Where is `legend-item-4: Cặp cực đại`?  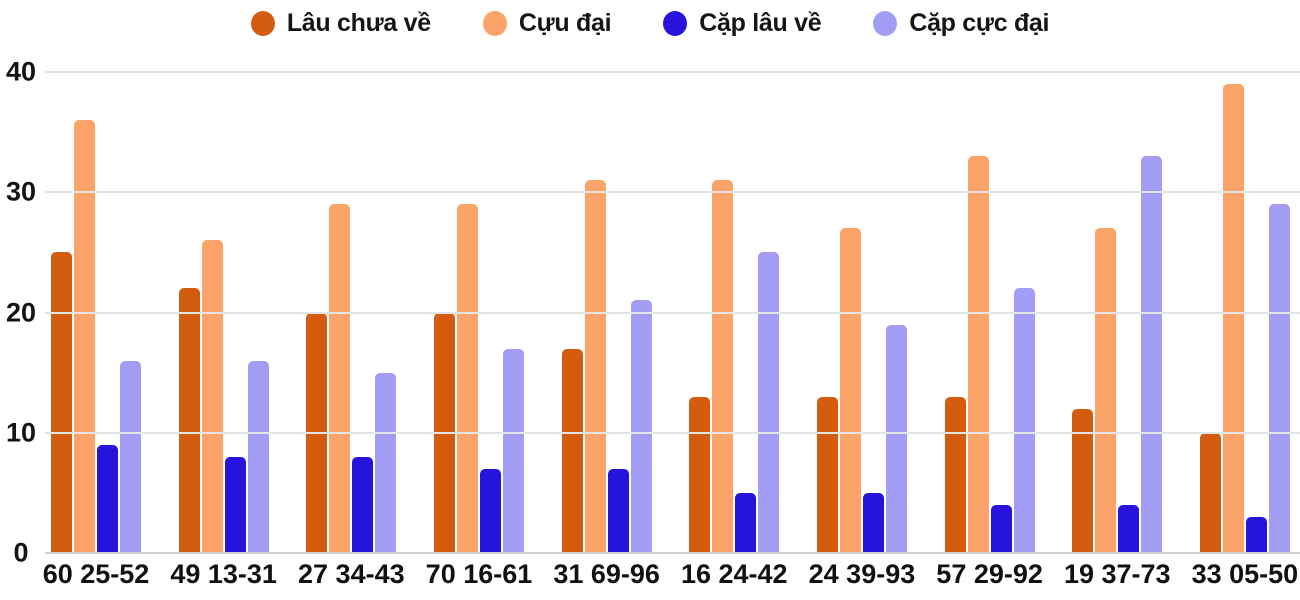
legend-item-4: Cặp cực đại is located at coordinates (961, 23).